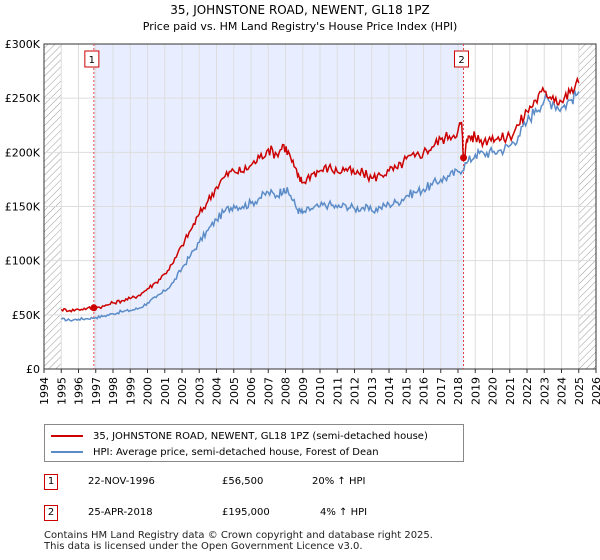 Image resolution: width=600 pixels, height=560 pixels. I want to click on y-tick-label: £100K, so click(23, 261).